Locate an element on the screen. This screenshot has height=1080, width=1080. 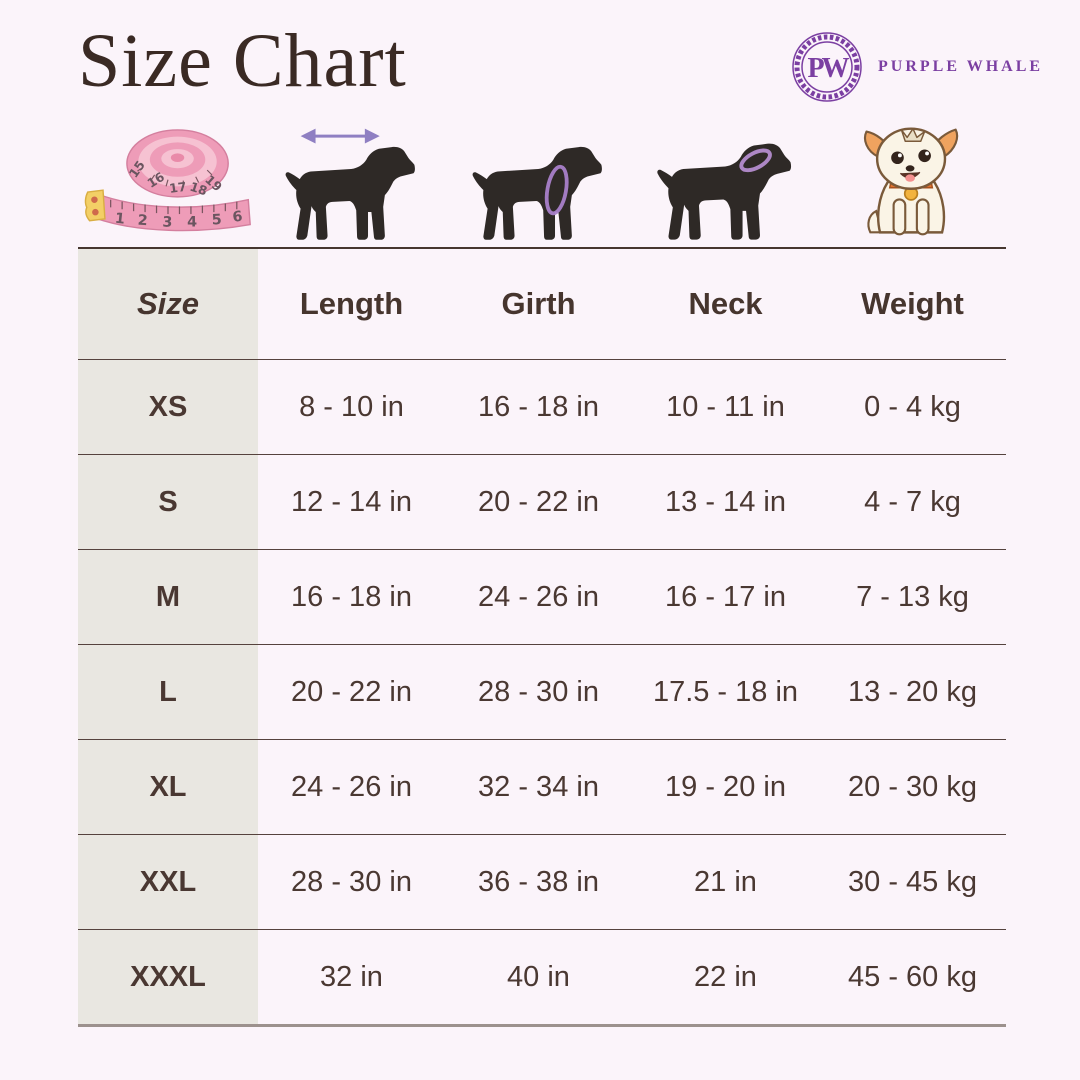
dog-girth-icon is located at coordinates (537, 193).